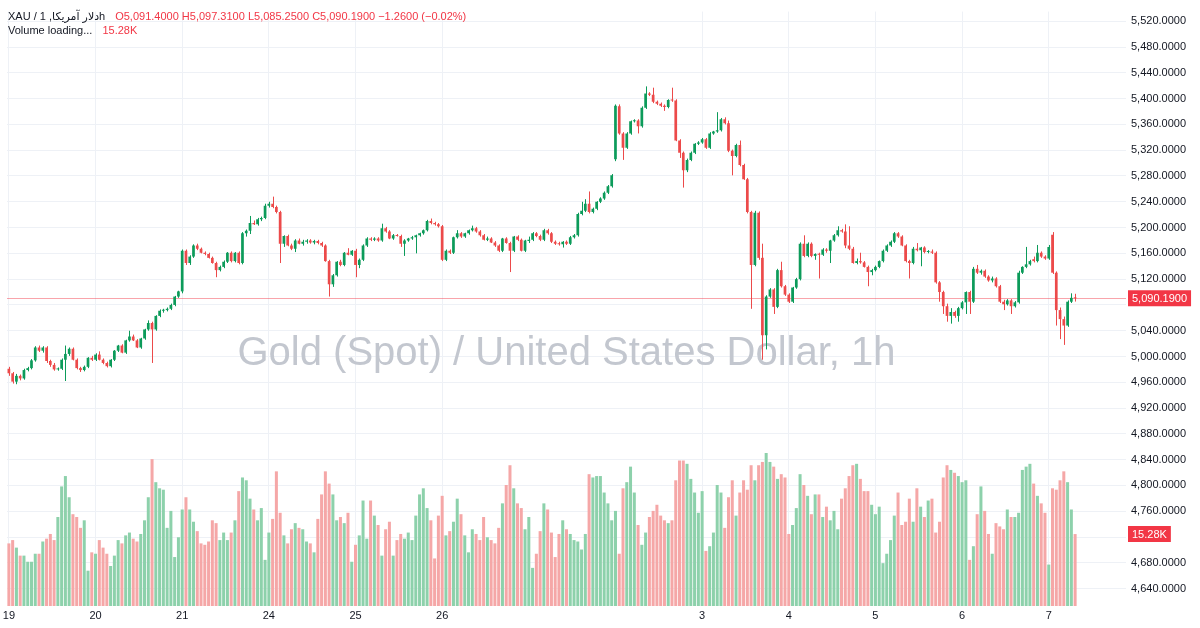  I want to click on y-tick-label: 4,640.0000, so click(1159, 587).